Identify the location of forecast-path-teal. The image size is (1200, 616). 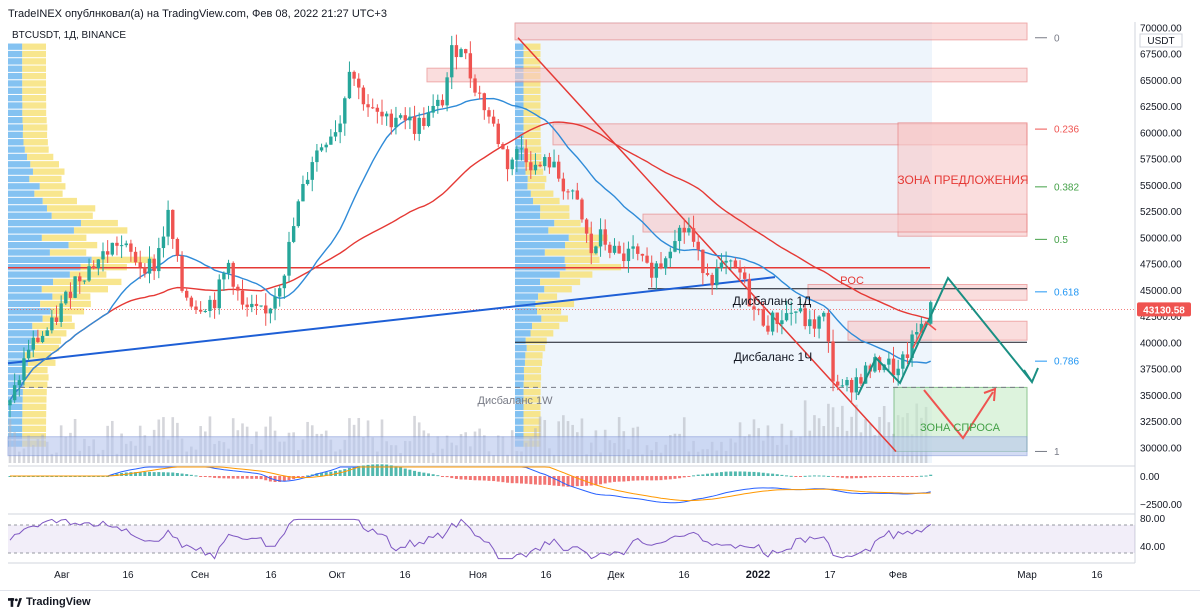
(945, 336).